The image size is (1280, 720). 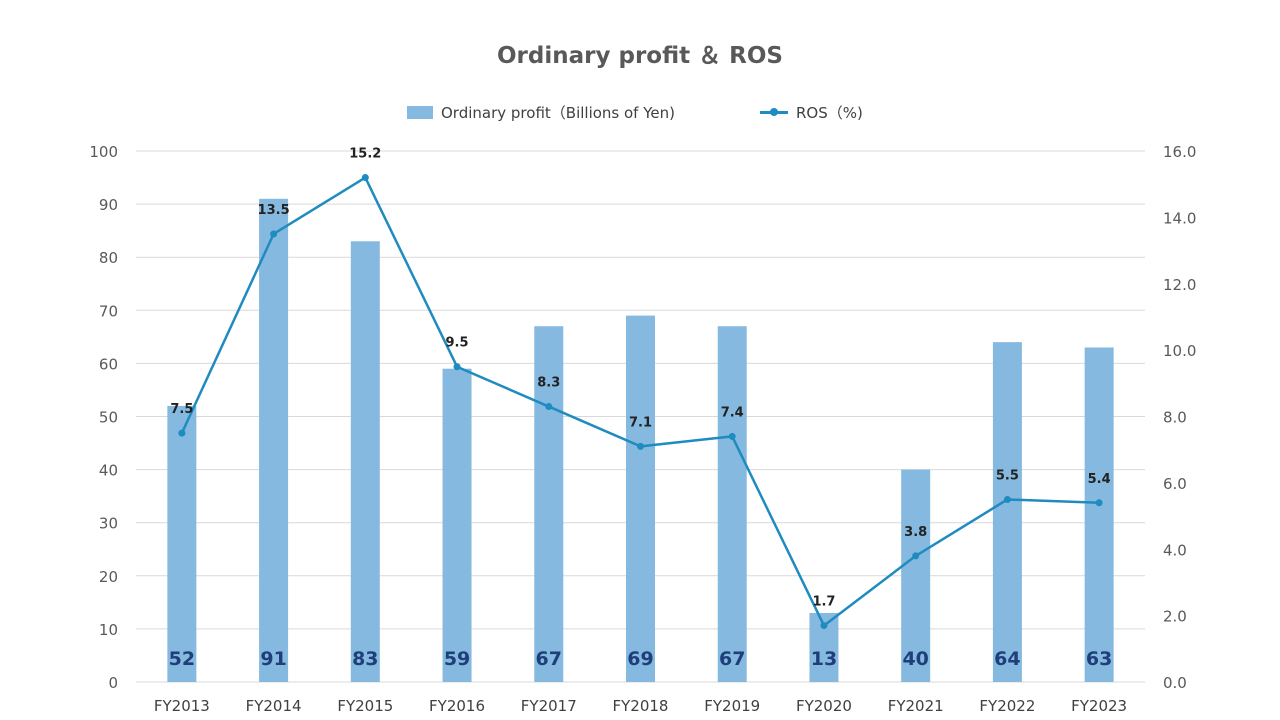 What do you see at coordinates (1179, 152) in the screenshot?
I see `y-right-tick-label: 16.0` at bounding box center [1179, 152].